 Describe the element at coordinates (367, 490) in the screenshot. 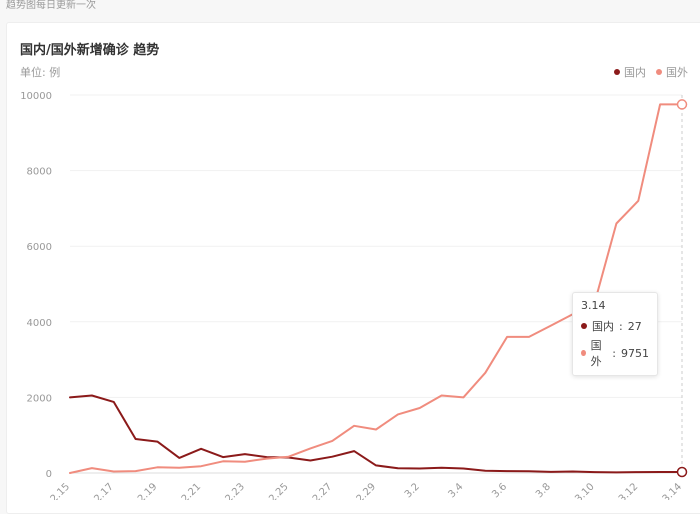

I see `x-tick-label-2.29: 2.29` at that location.